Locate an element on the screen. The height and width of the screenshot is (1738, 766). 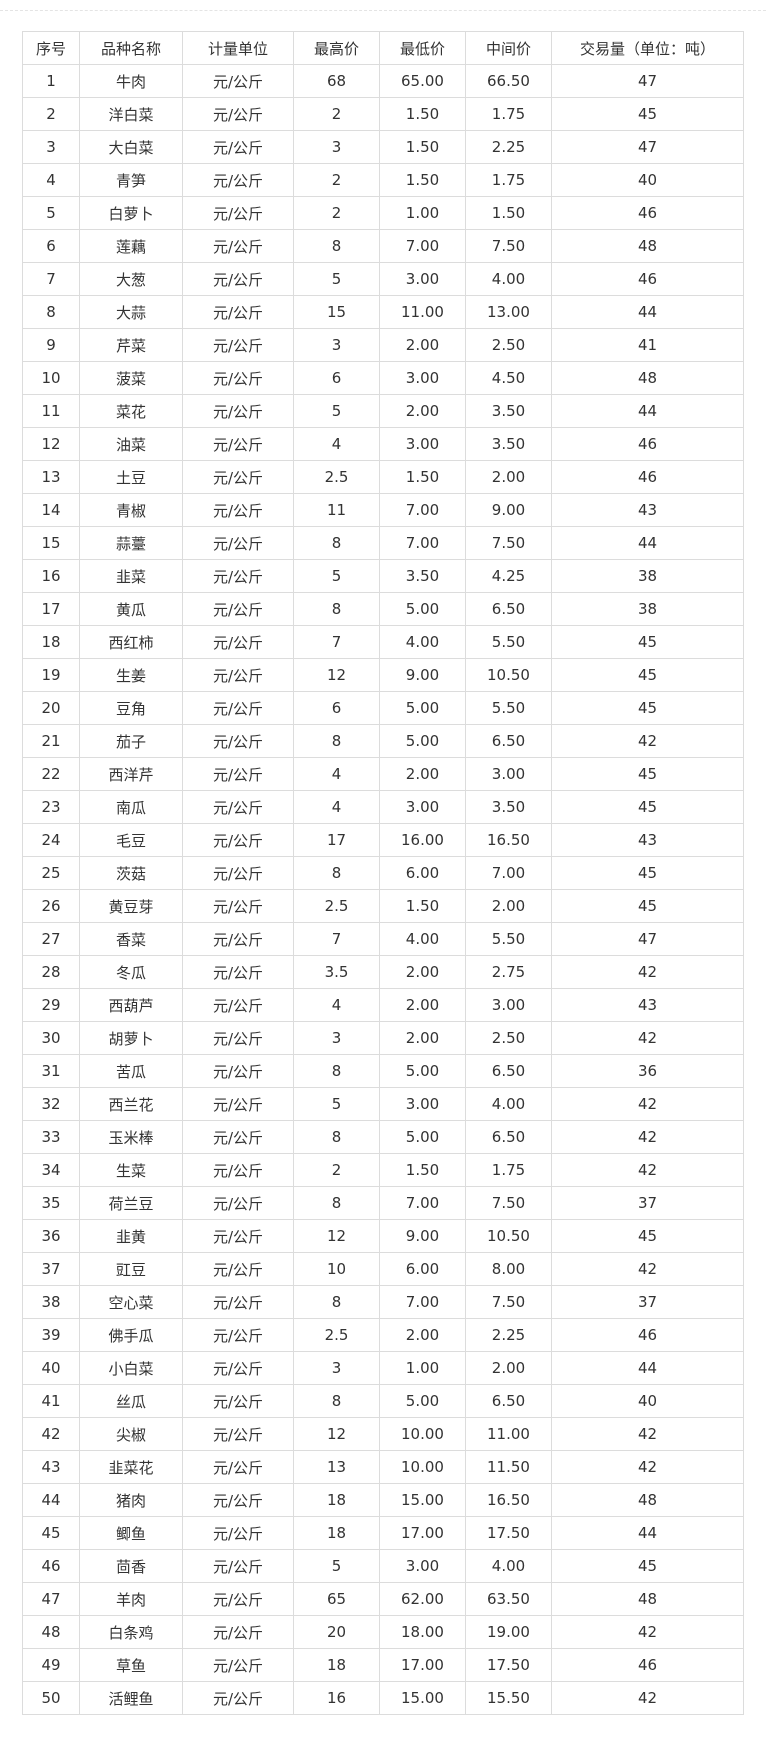
table-cell: 17.50 is located at coordinates (508, 1665).